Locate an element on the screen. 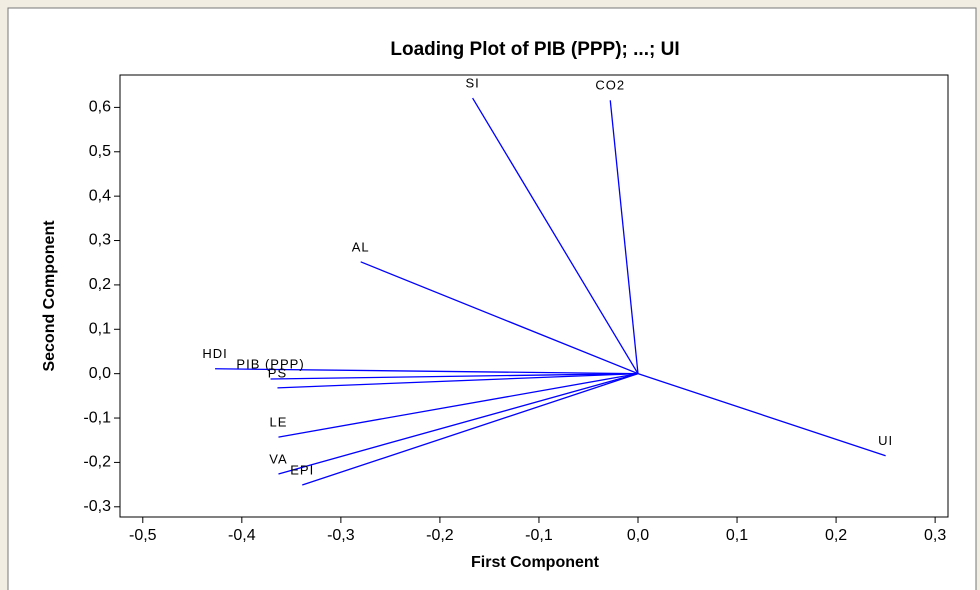 This screenshot has height=590, width=980. loading-label: HDI is located at coordinates (214, 353).